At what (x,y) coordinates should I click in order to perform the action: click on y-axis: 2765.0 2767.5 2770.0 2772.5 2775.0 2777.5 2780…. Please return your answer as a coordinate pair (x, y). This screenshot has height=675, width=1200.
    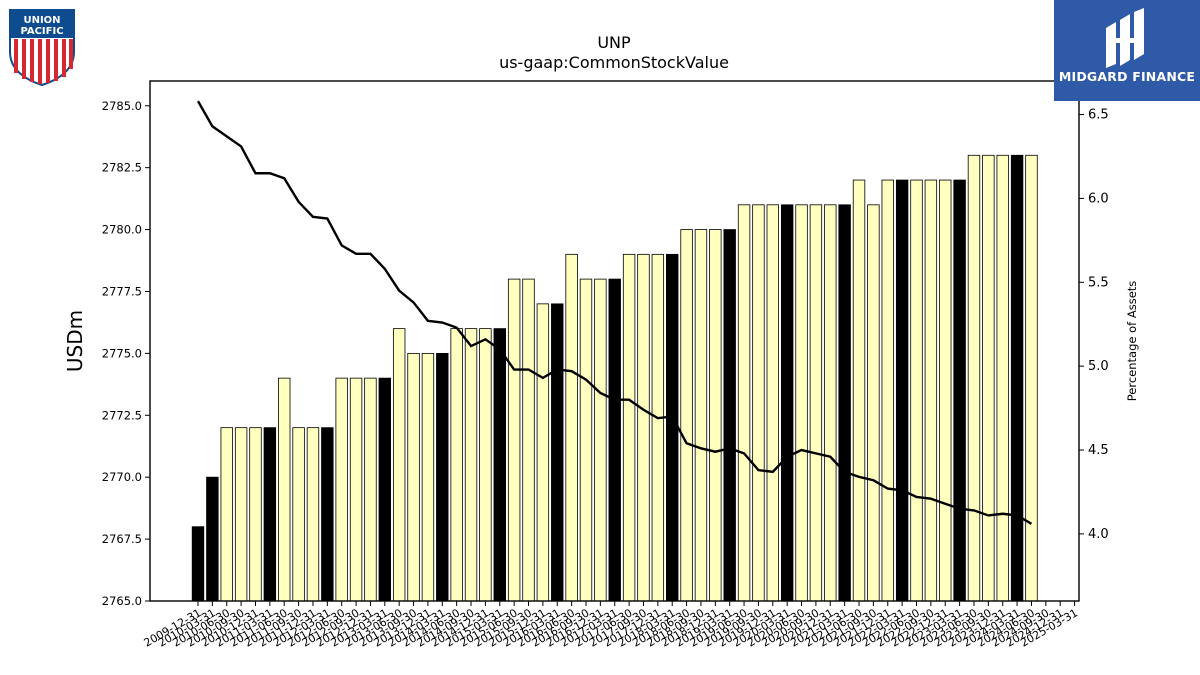
    Looking at the image, I should click on (126, 353).